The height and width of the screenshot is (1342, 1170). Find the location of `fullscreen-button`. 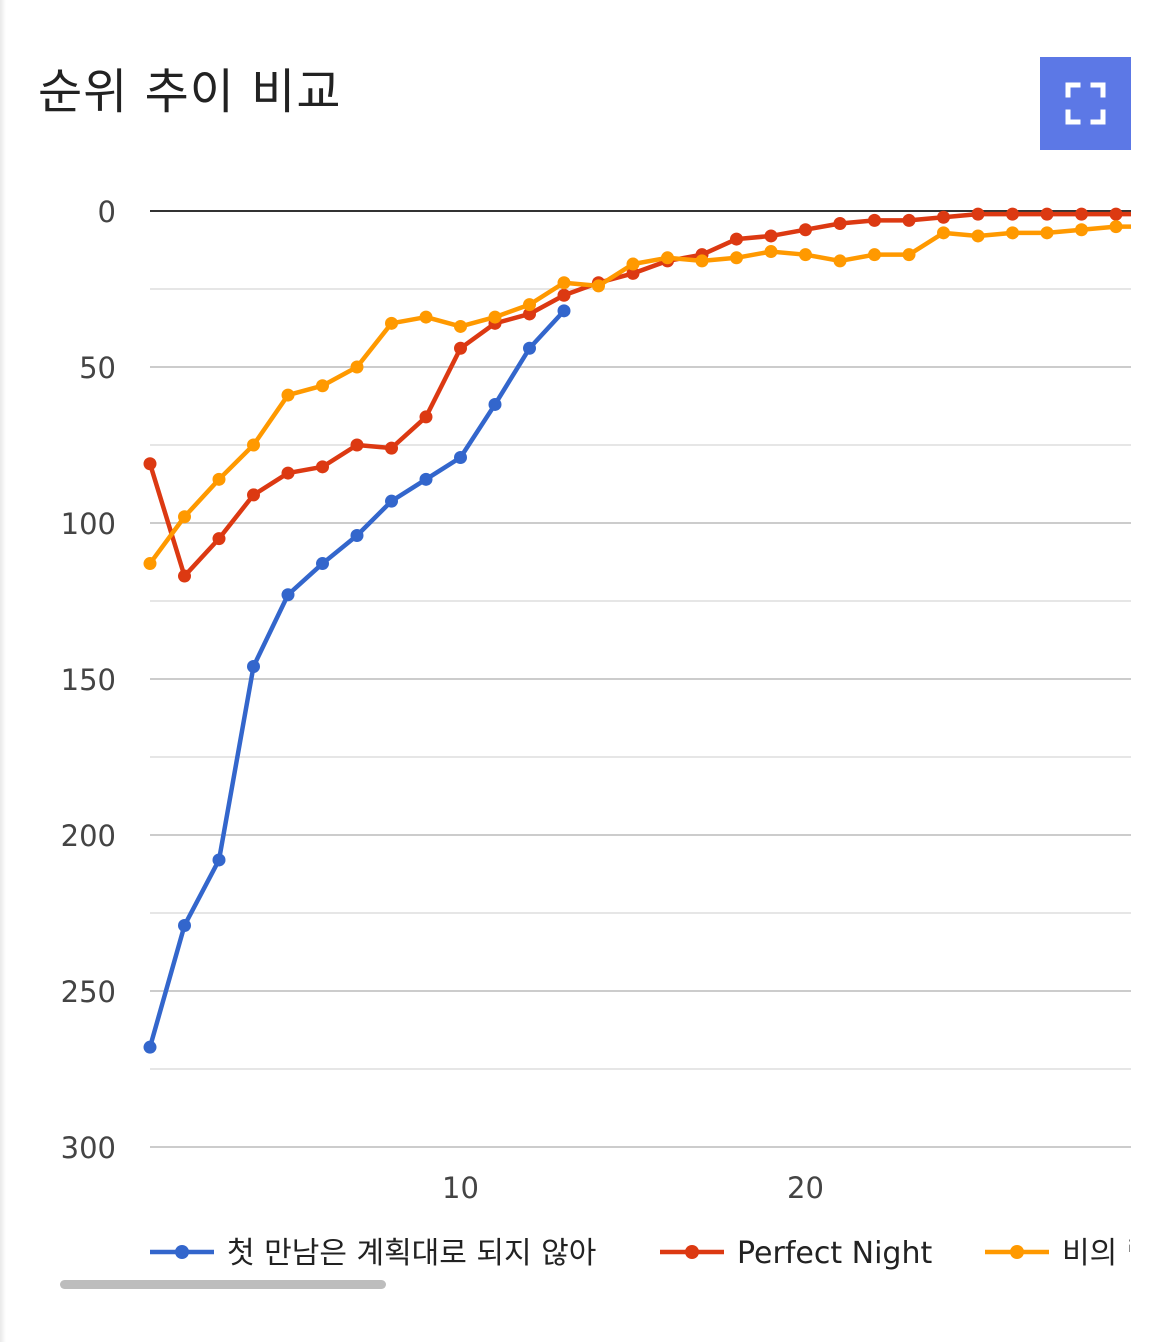

fullscreen-button is located at coordinates (1085, 103).